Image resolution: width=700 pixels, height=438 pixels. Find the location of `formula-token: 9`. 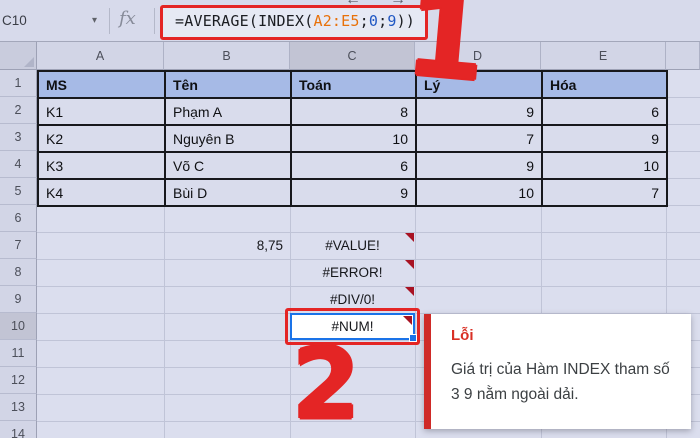

formula-token: 9 is located at coordinates (392, 21).